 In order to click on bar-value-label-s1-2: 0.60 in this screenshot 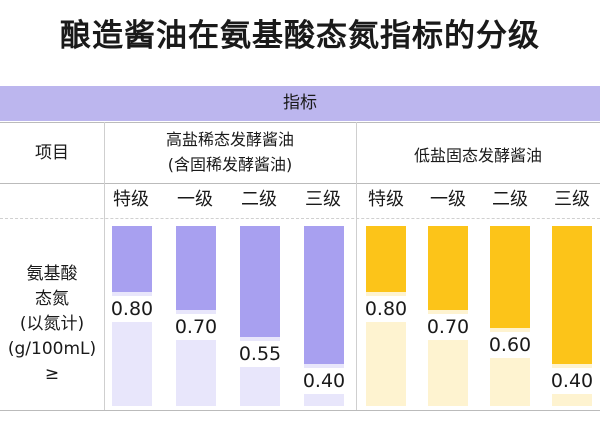, I will do `click(510, 345)`.